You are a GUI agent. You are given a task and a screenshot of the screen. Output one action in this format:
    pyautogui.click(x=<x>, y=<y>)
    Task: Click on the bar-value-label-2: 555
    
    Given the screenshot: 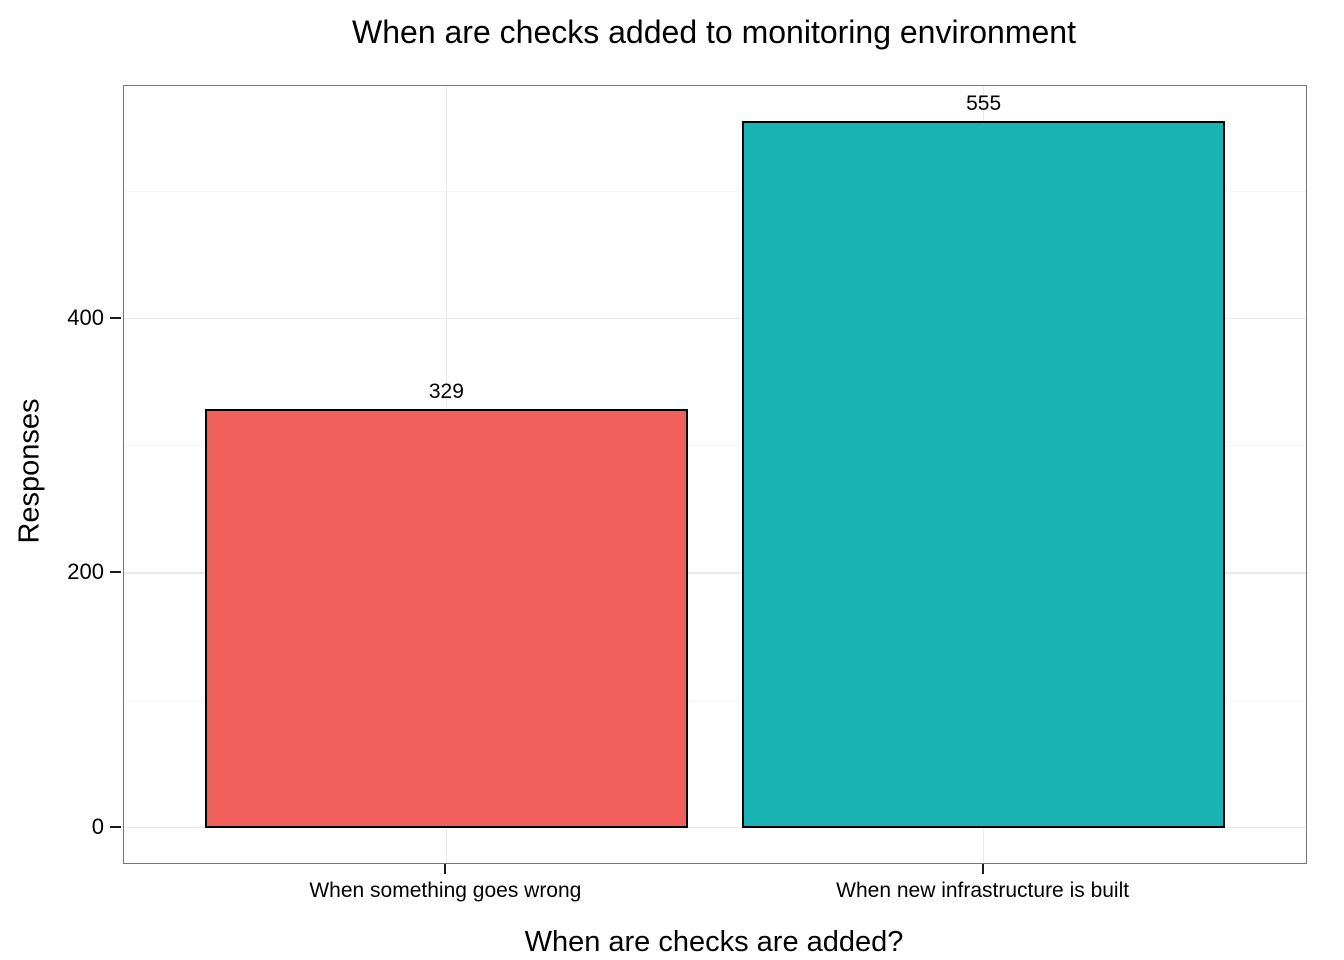 What is the action you would take?
    pyautogui.click(x=984, y=104)
    